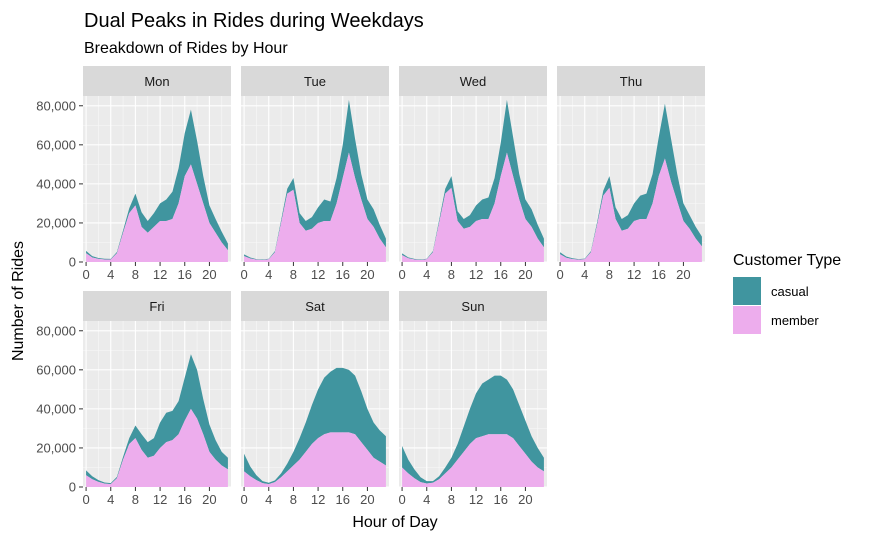 This screenshot has height=540, width=875. What do you see at coordinates (787, 260) in the screenshot?
I see `legend-title: Customer Type` at bounding box center [787, 260].